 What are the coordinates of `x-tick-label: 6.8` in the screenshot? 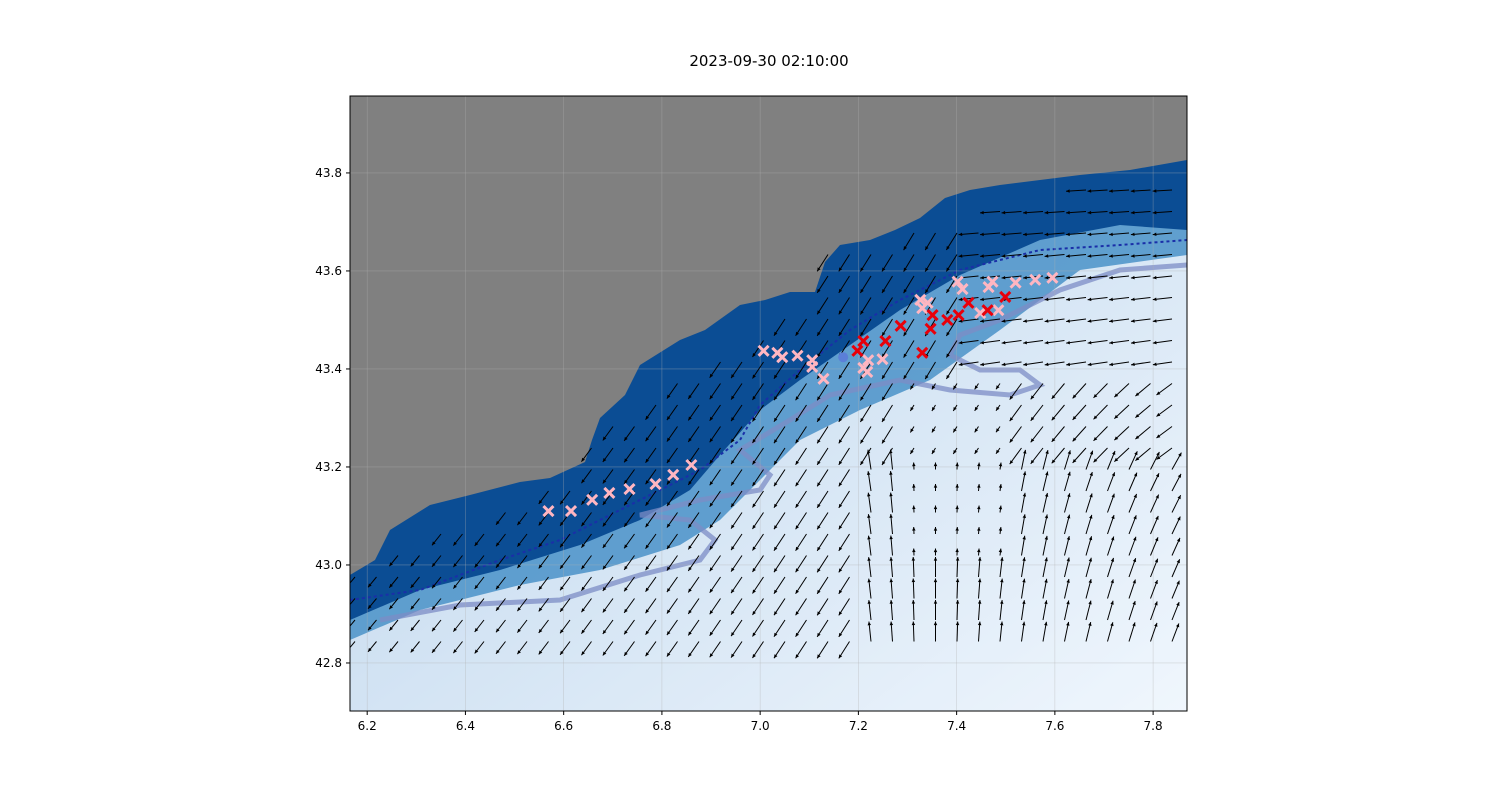 It's located at (661, 726).